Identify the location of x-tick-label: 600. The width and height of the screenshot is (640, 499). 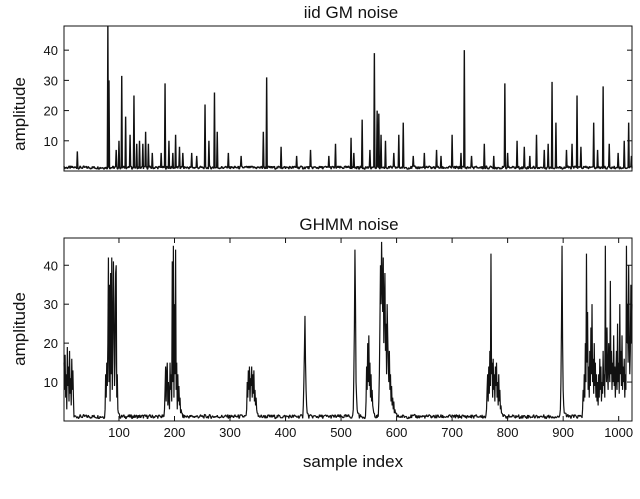
(397, 432).